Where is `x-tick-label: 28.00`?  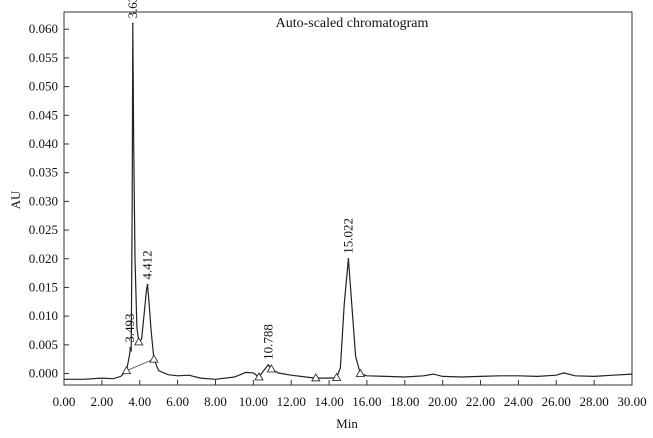 x-tick-label: 28.00 is located at coordinates (594, 401).